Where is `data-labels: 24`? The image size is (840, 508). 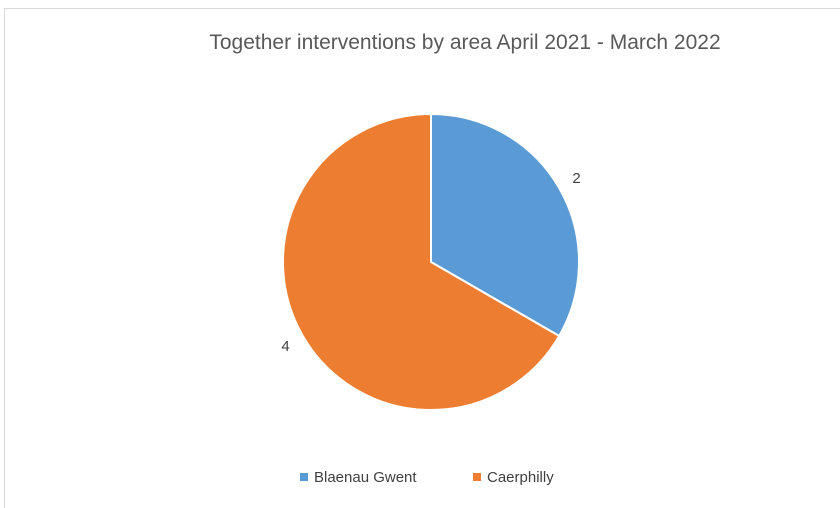
data-labels: 24 is located at coordinates (430, 262).